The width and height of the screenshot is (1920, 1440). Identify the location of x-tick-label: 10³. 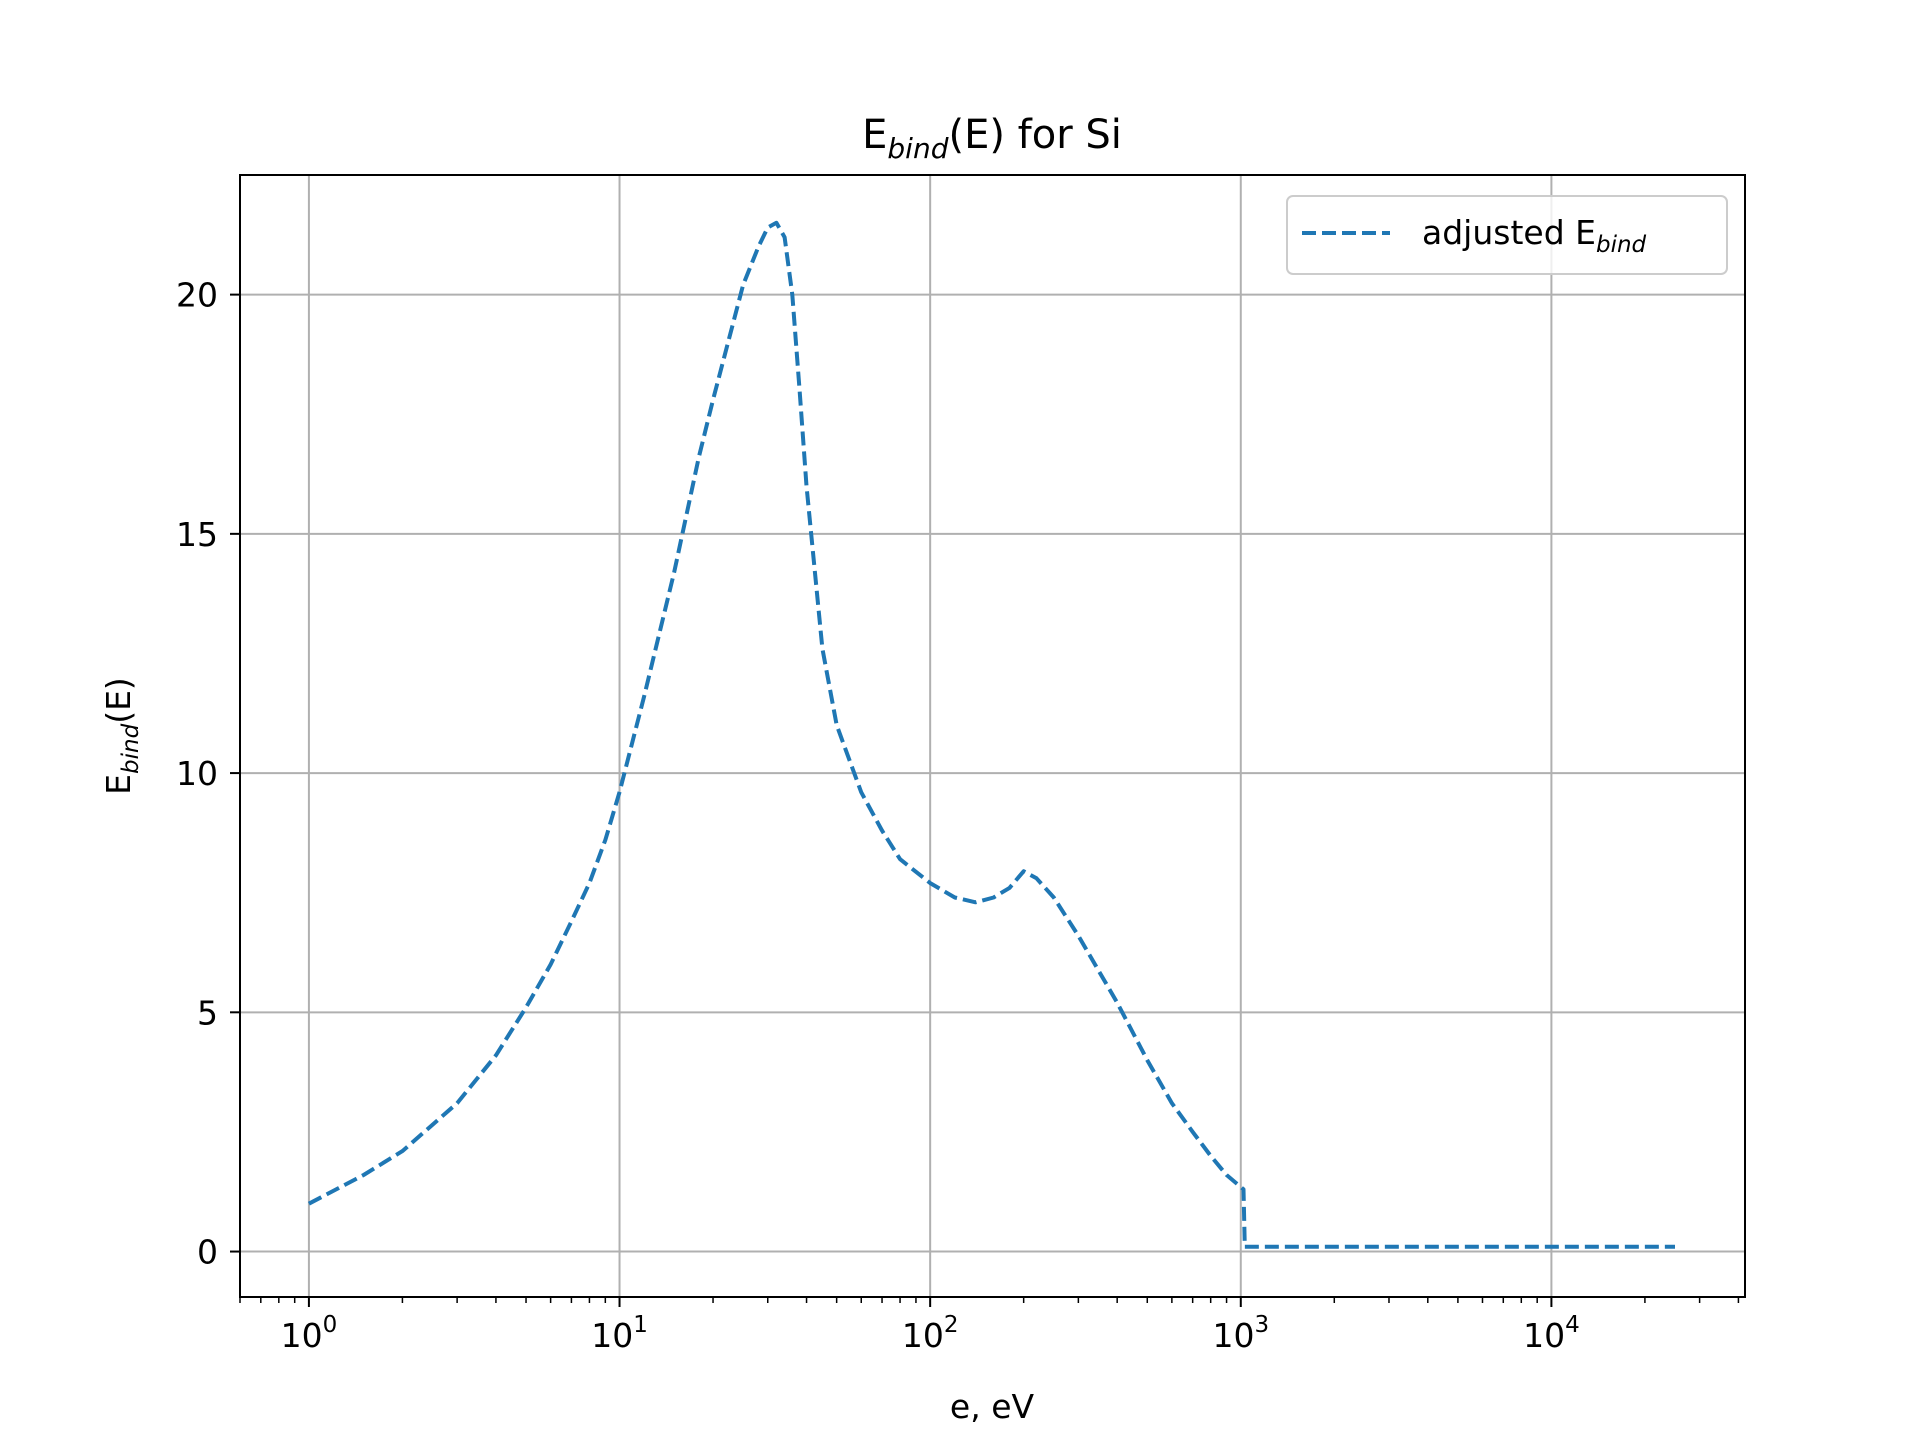
(1240, 1333).